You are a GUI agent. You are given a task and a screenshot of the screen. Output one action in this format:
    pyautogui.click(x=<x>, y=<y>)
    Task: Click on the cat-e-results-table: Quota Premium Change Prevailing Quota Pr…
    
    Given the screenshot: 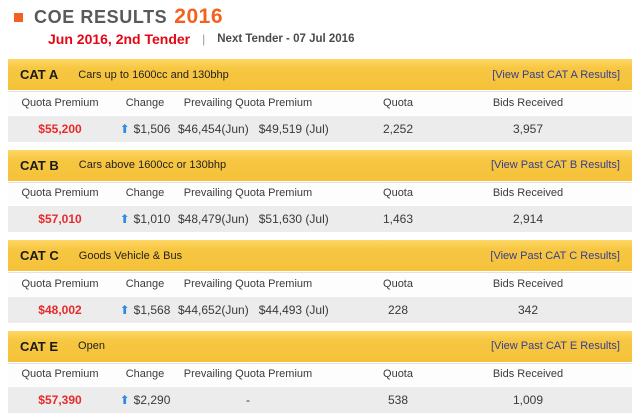 What is the action you would take?
    pyautogui.click(x=320, y=388)
    